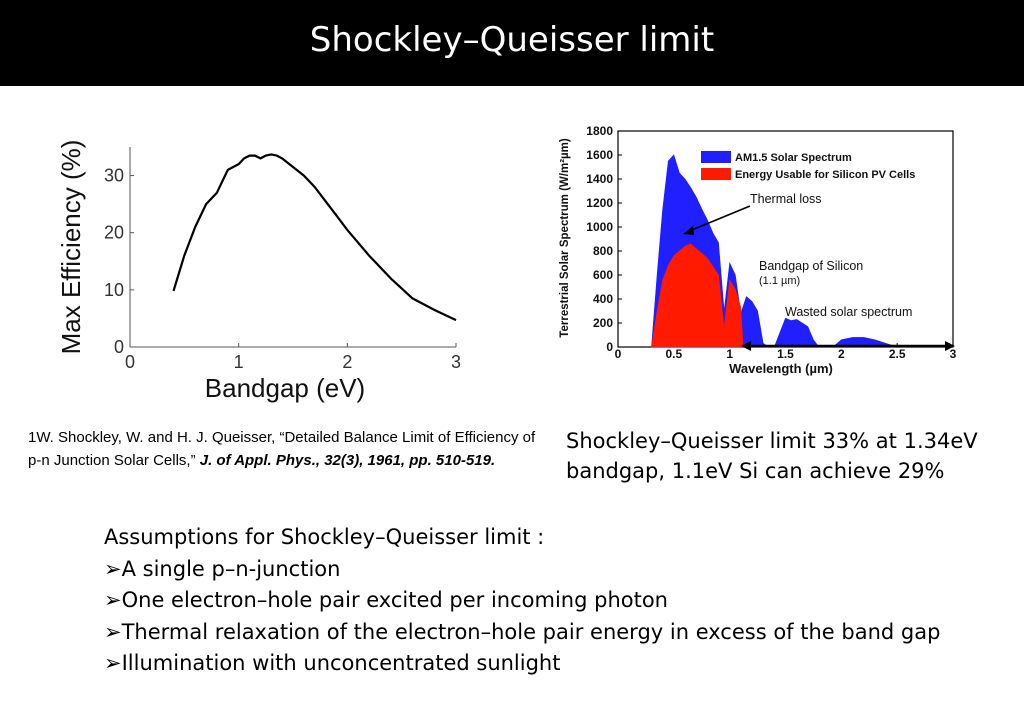 The width and height of the screenshot is (1024, 707). I want to click on y-tick-label: 1000, so click(599, 227).